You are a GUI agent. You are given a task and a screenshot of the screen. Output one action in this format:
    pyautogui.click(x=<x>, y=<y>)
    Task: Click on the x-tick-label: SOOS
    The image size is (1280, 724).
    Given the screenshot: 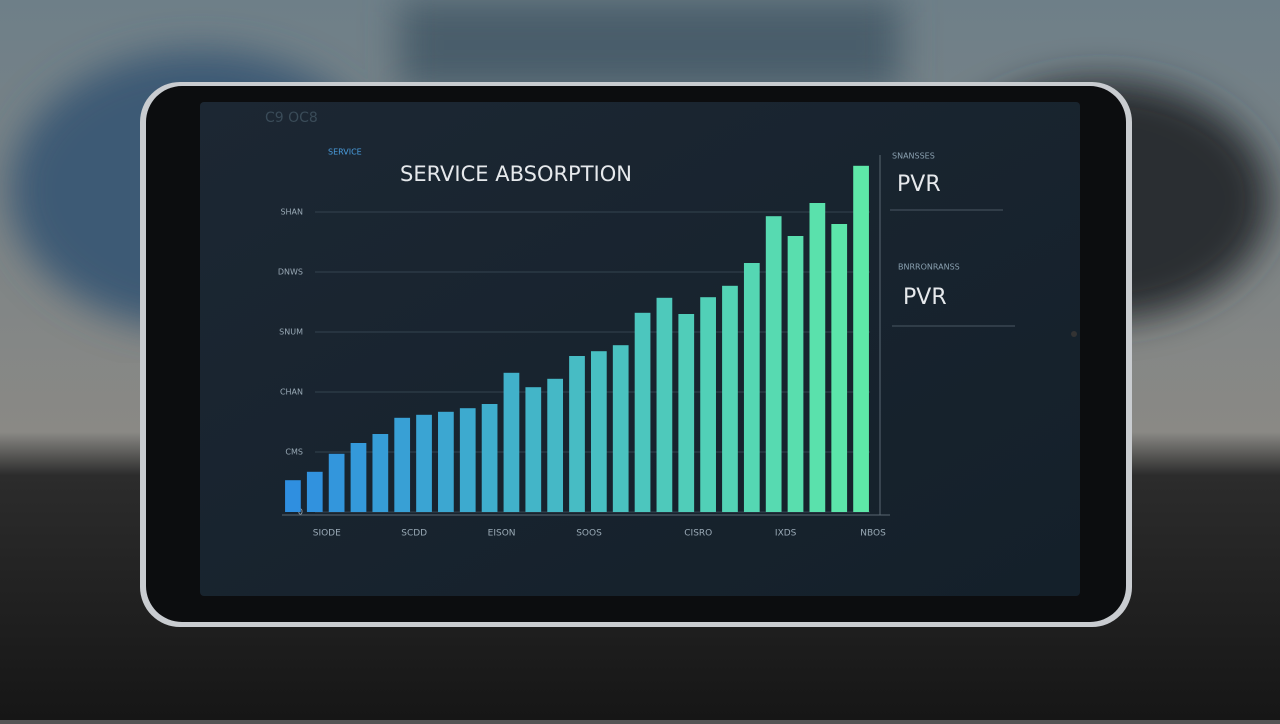 What is the action you would take?
    pyautogui.click(x=589, y=534)
    